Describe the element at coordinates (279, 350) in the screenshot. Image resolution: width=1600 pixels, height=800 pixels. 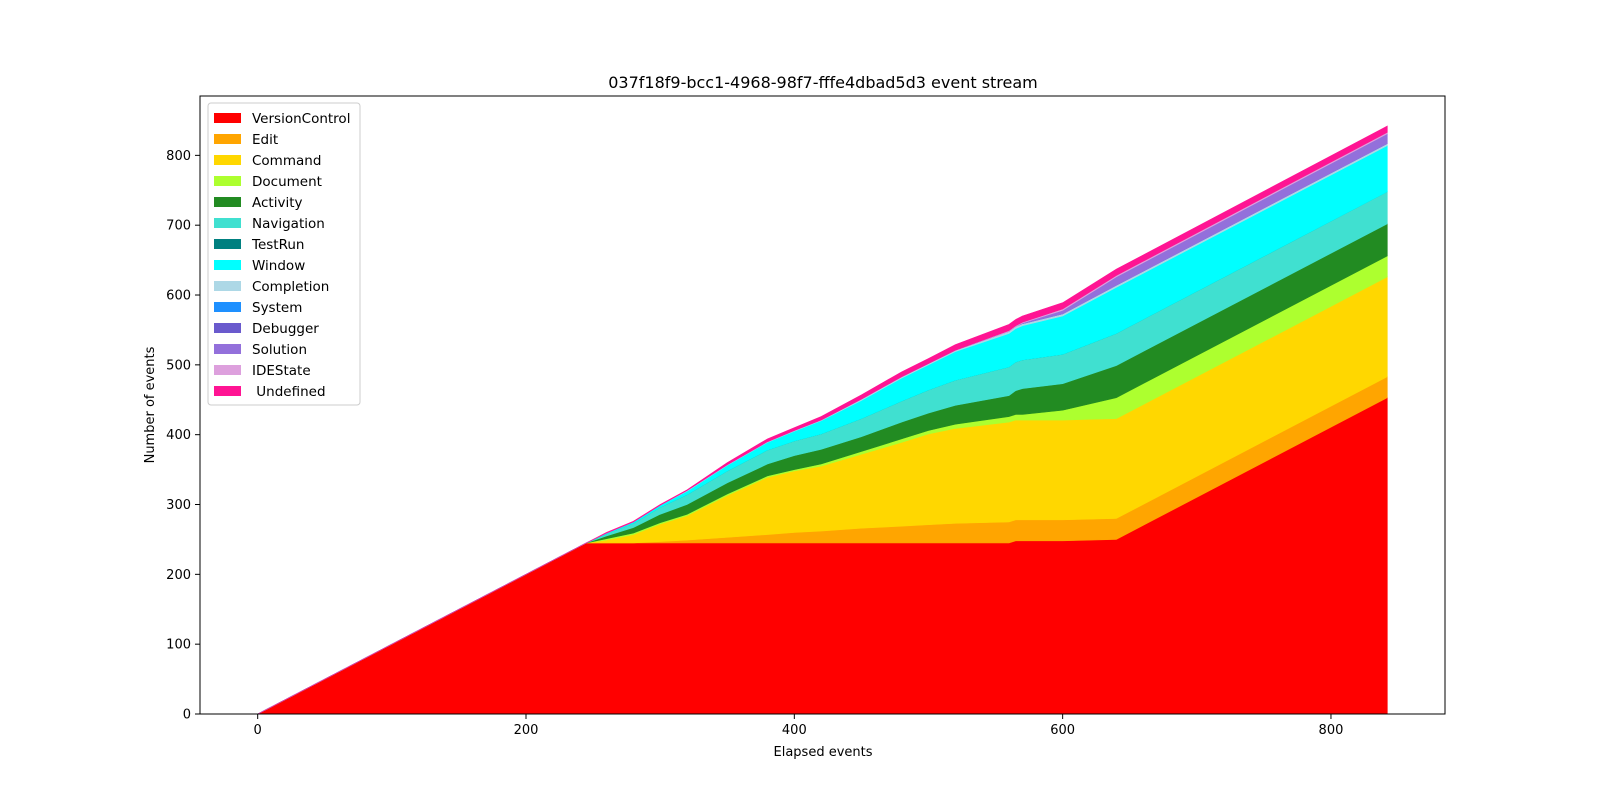
I see `legend-label-solution: Solution` at that location.